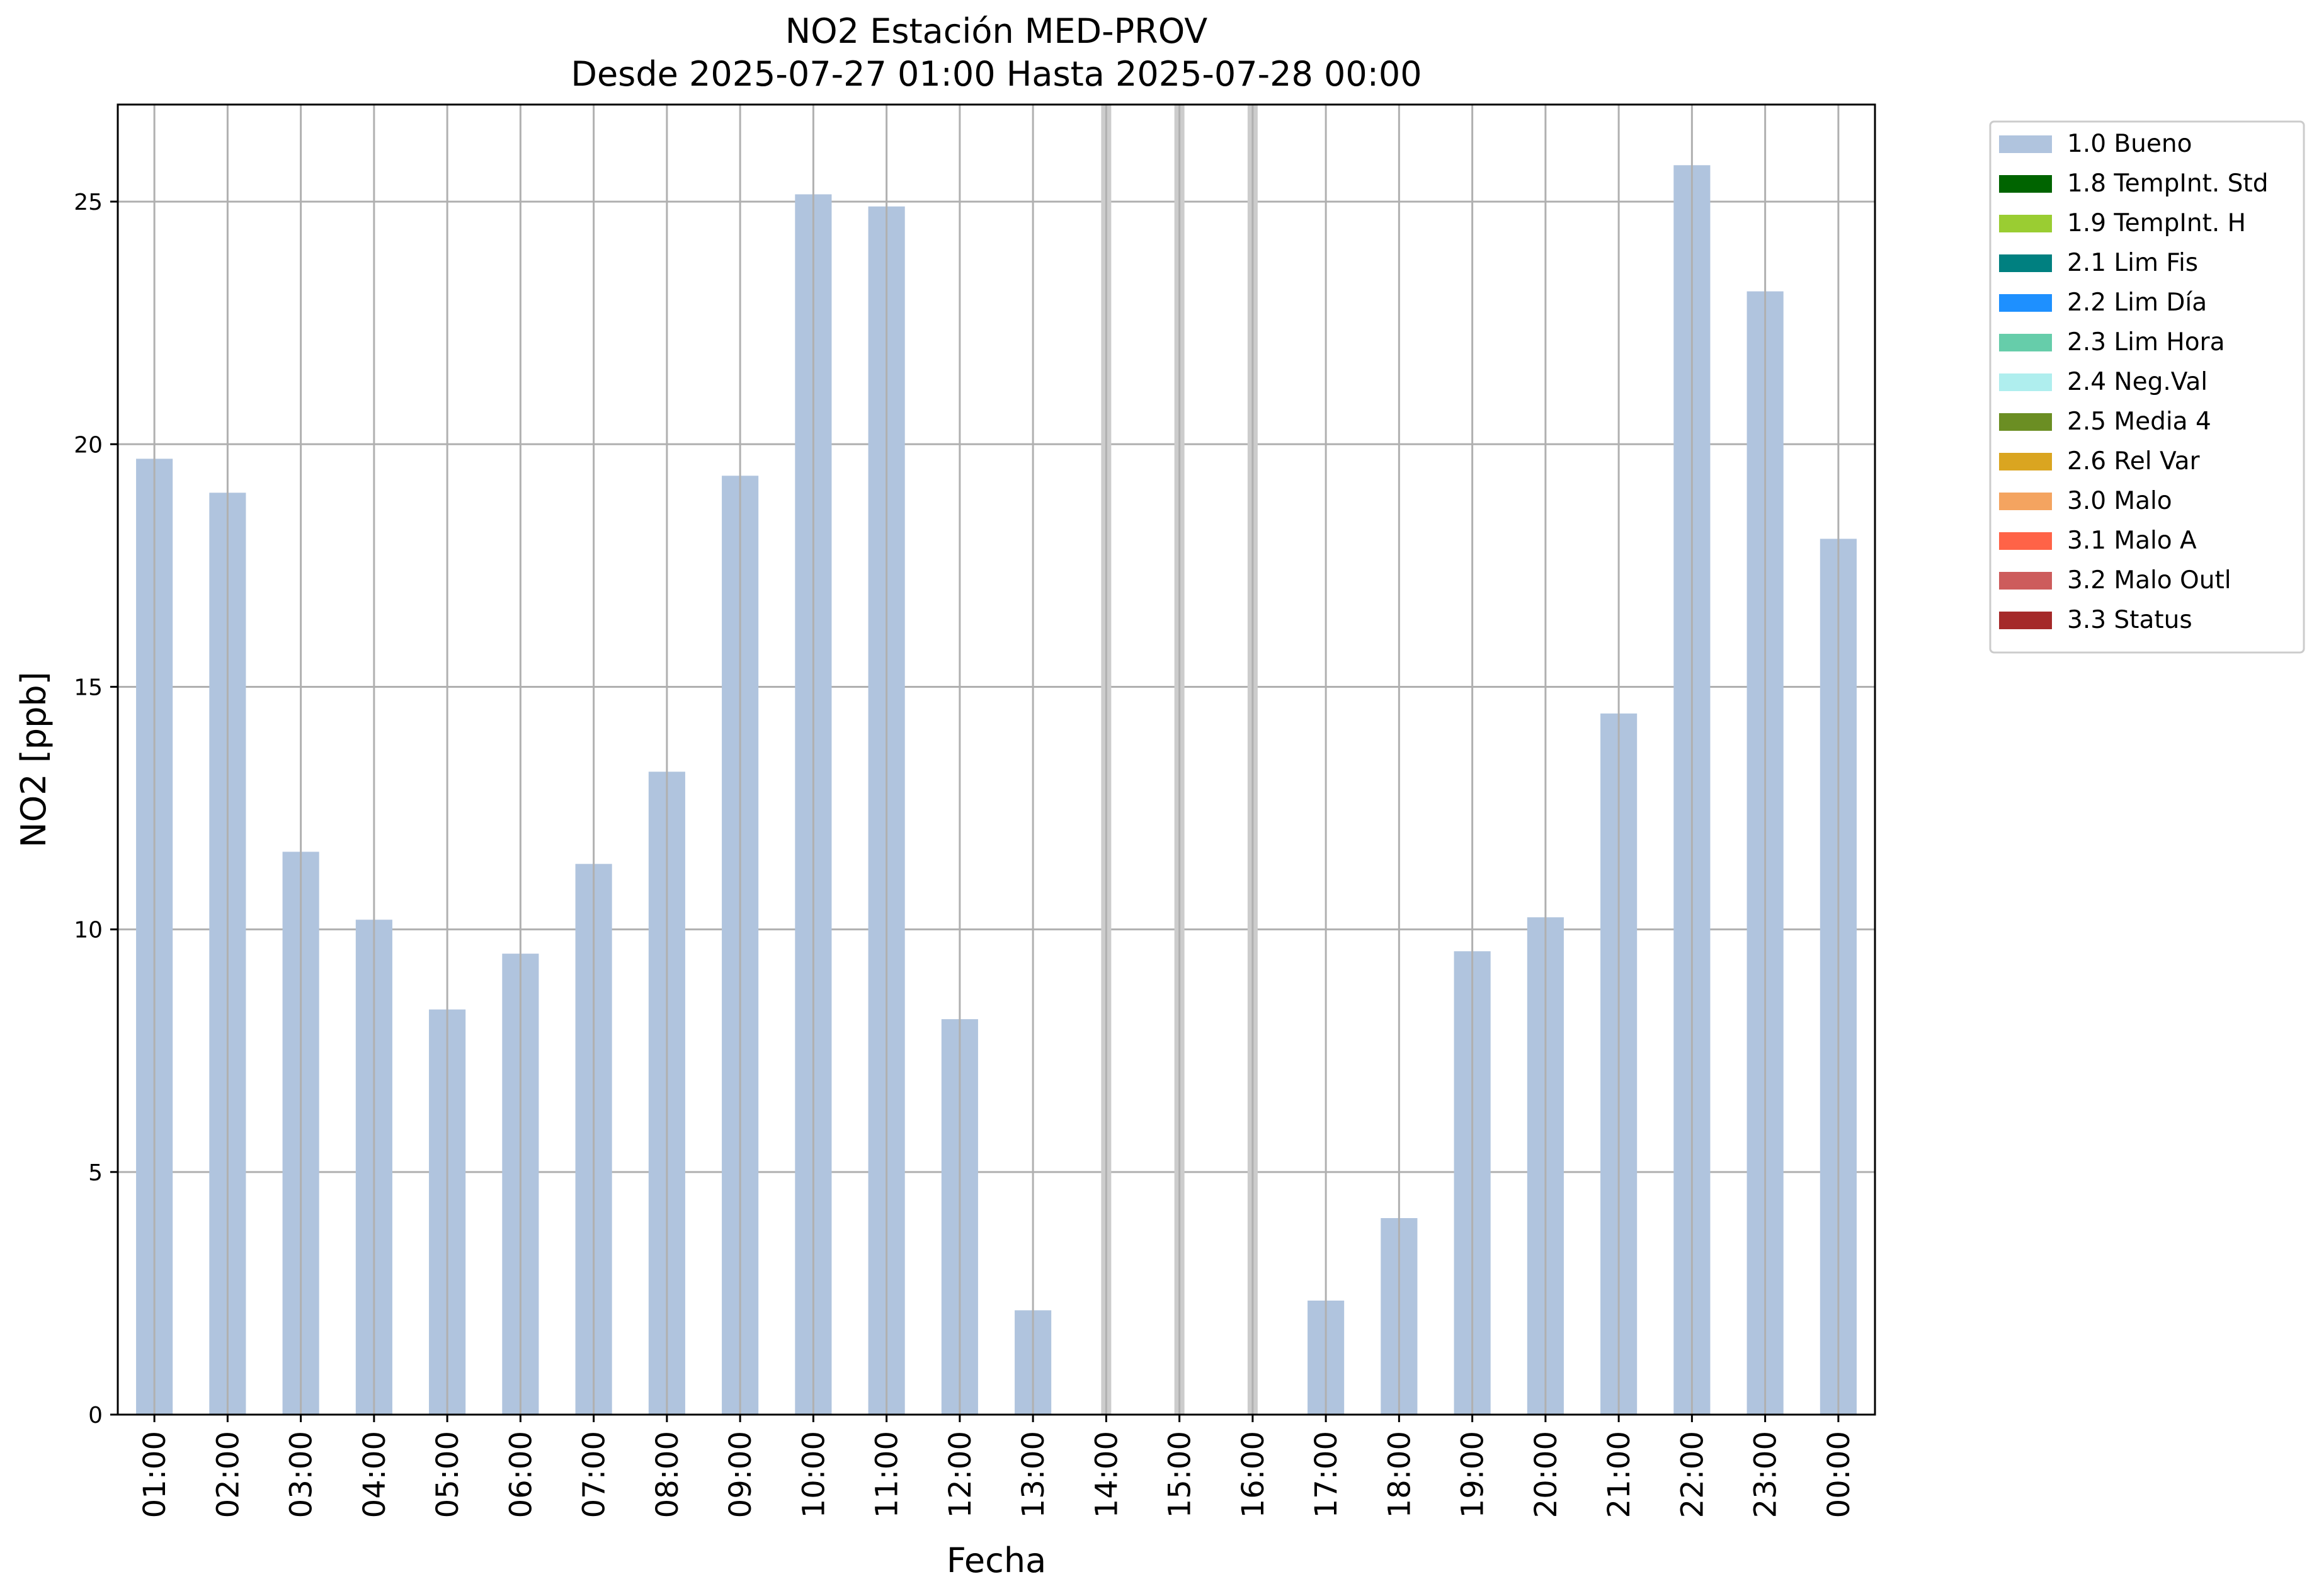 This screenshot has width=2319, height=1596. I want to click on x-tick-label: 07:00, so click(594, 1474).